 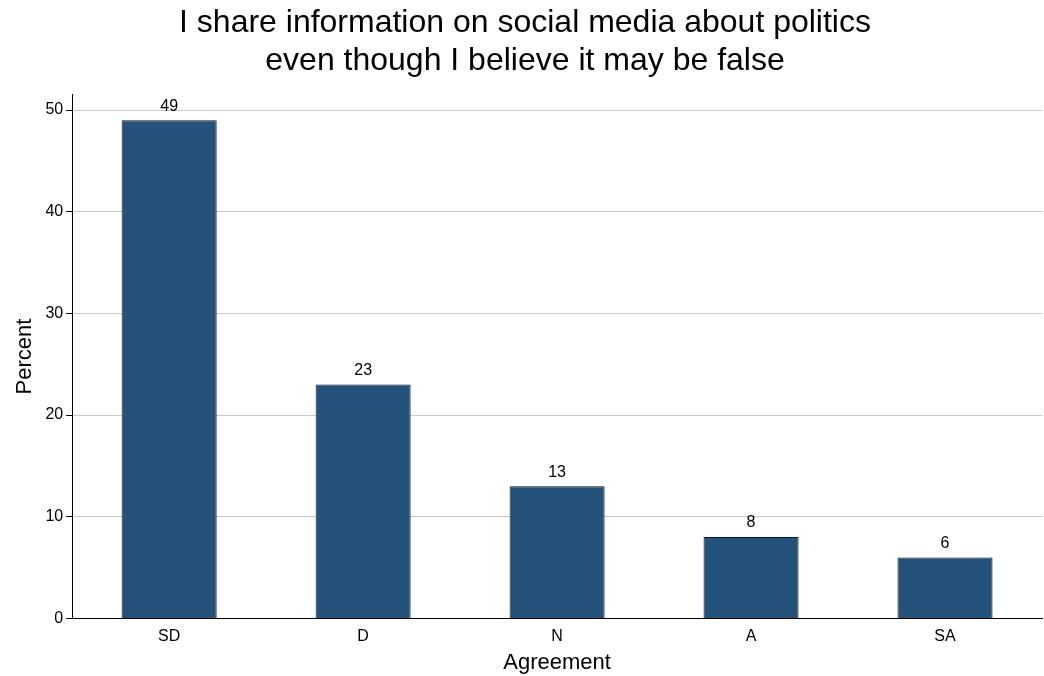 What do you see at coordinates (945, 636) in the screenshot?
I see `x-tick-label: SA` at bounding box center [945, 636].